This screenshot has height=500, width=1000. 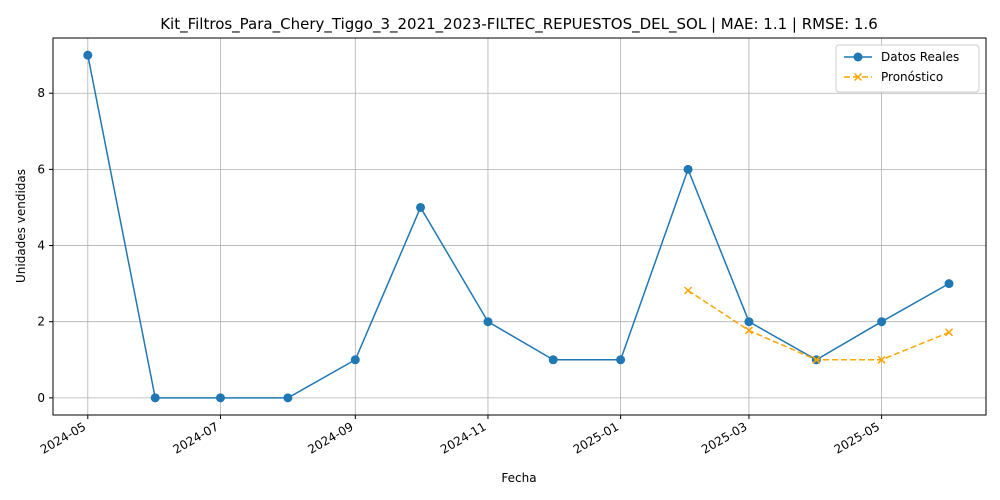 I want to click on legend-label: Datos Reales, so click(x=920, y=57).